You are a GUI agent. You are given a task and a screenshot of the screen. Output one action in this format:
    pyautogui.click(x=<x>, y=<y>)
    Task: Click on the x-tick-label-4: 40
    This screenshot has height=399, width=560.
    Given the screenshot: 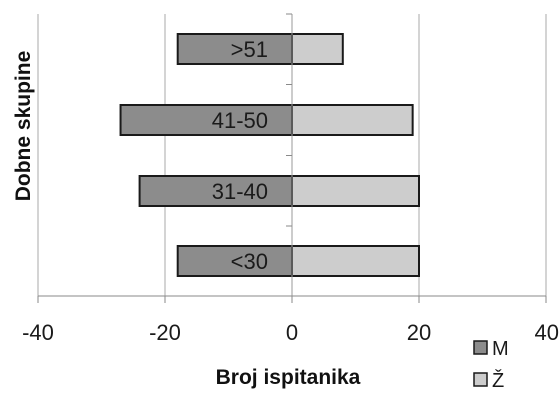 What is the action you would take?
    pyautogui.click(x=547, y=332)
    